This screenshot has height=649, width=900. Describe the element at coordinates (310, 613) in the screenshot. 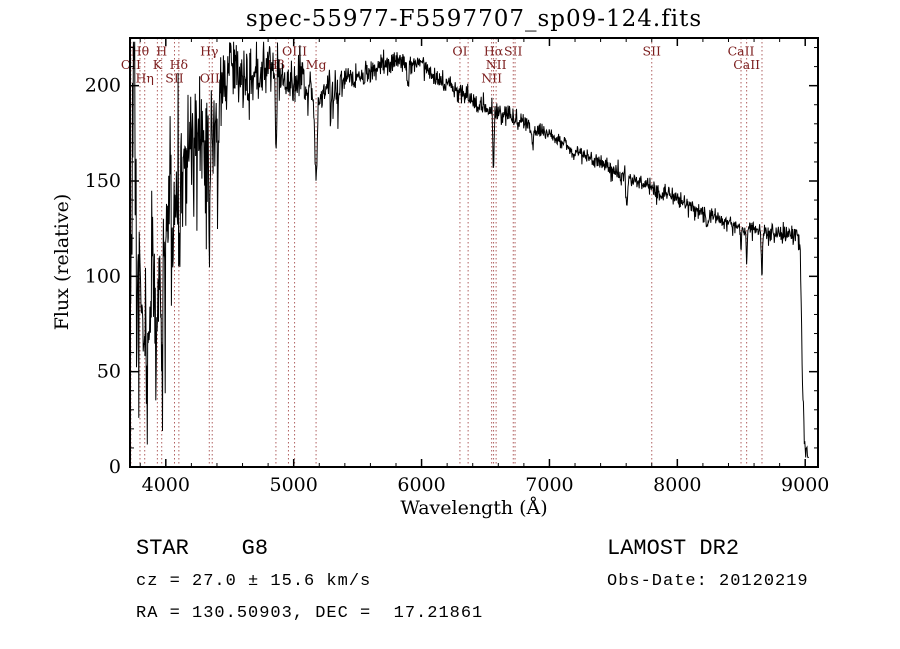

I see `coordinates-text: RA = 130.50903, DEC = 17.21861` at that location.